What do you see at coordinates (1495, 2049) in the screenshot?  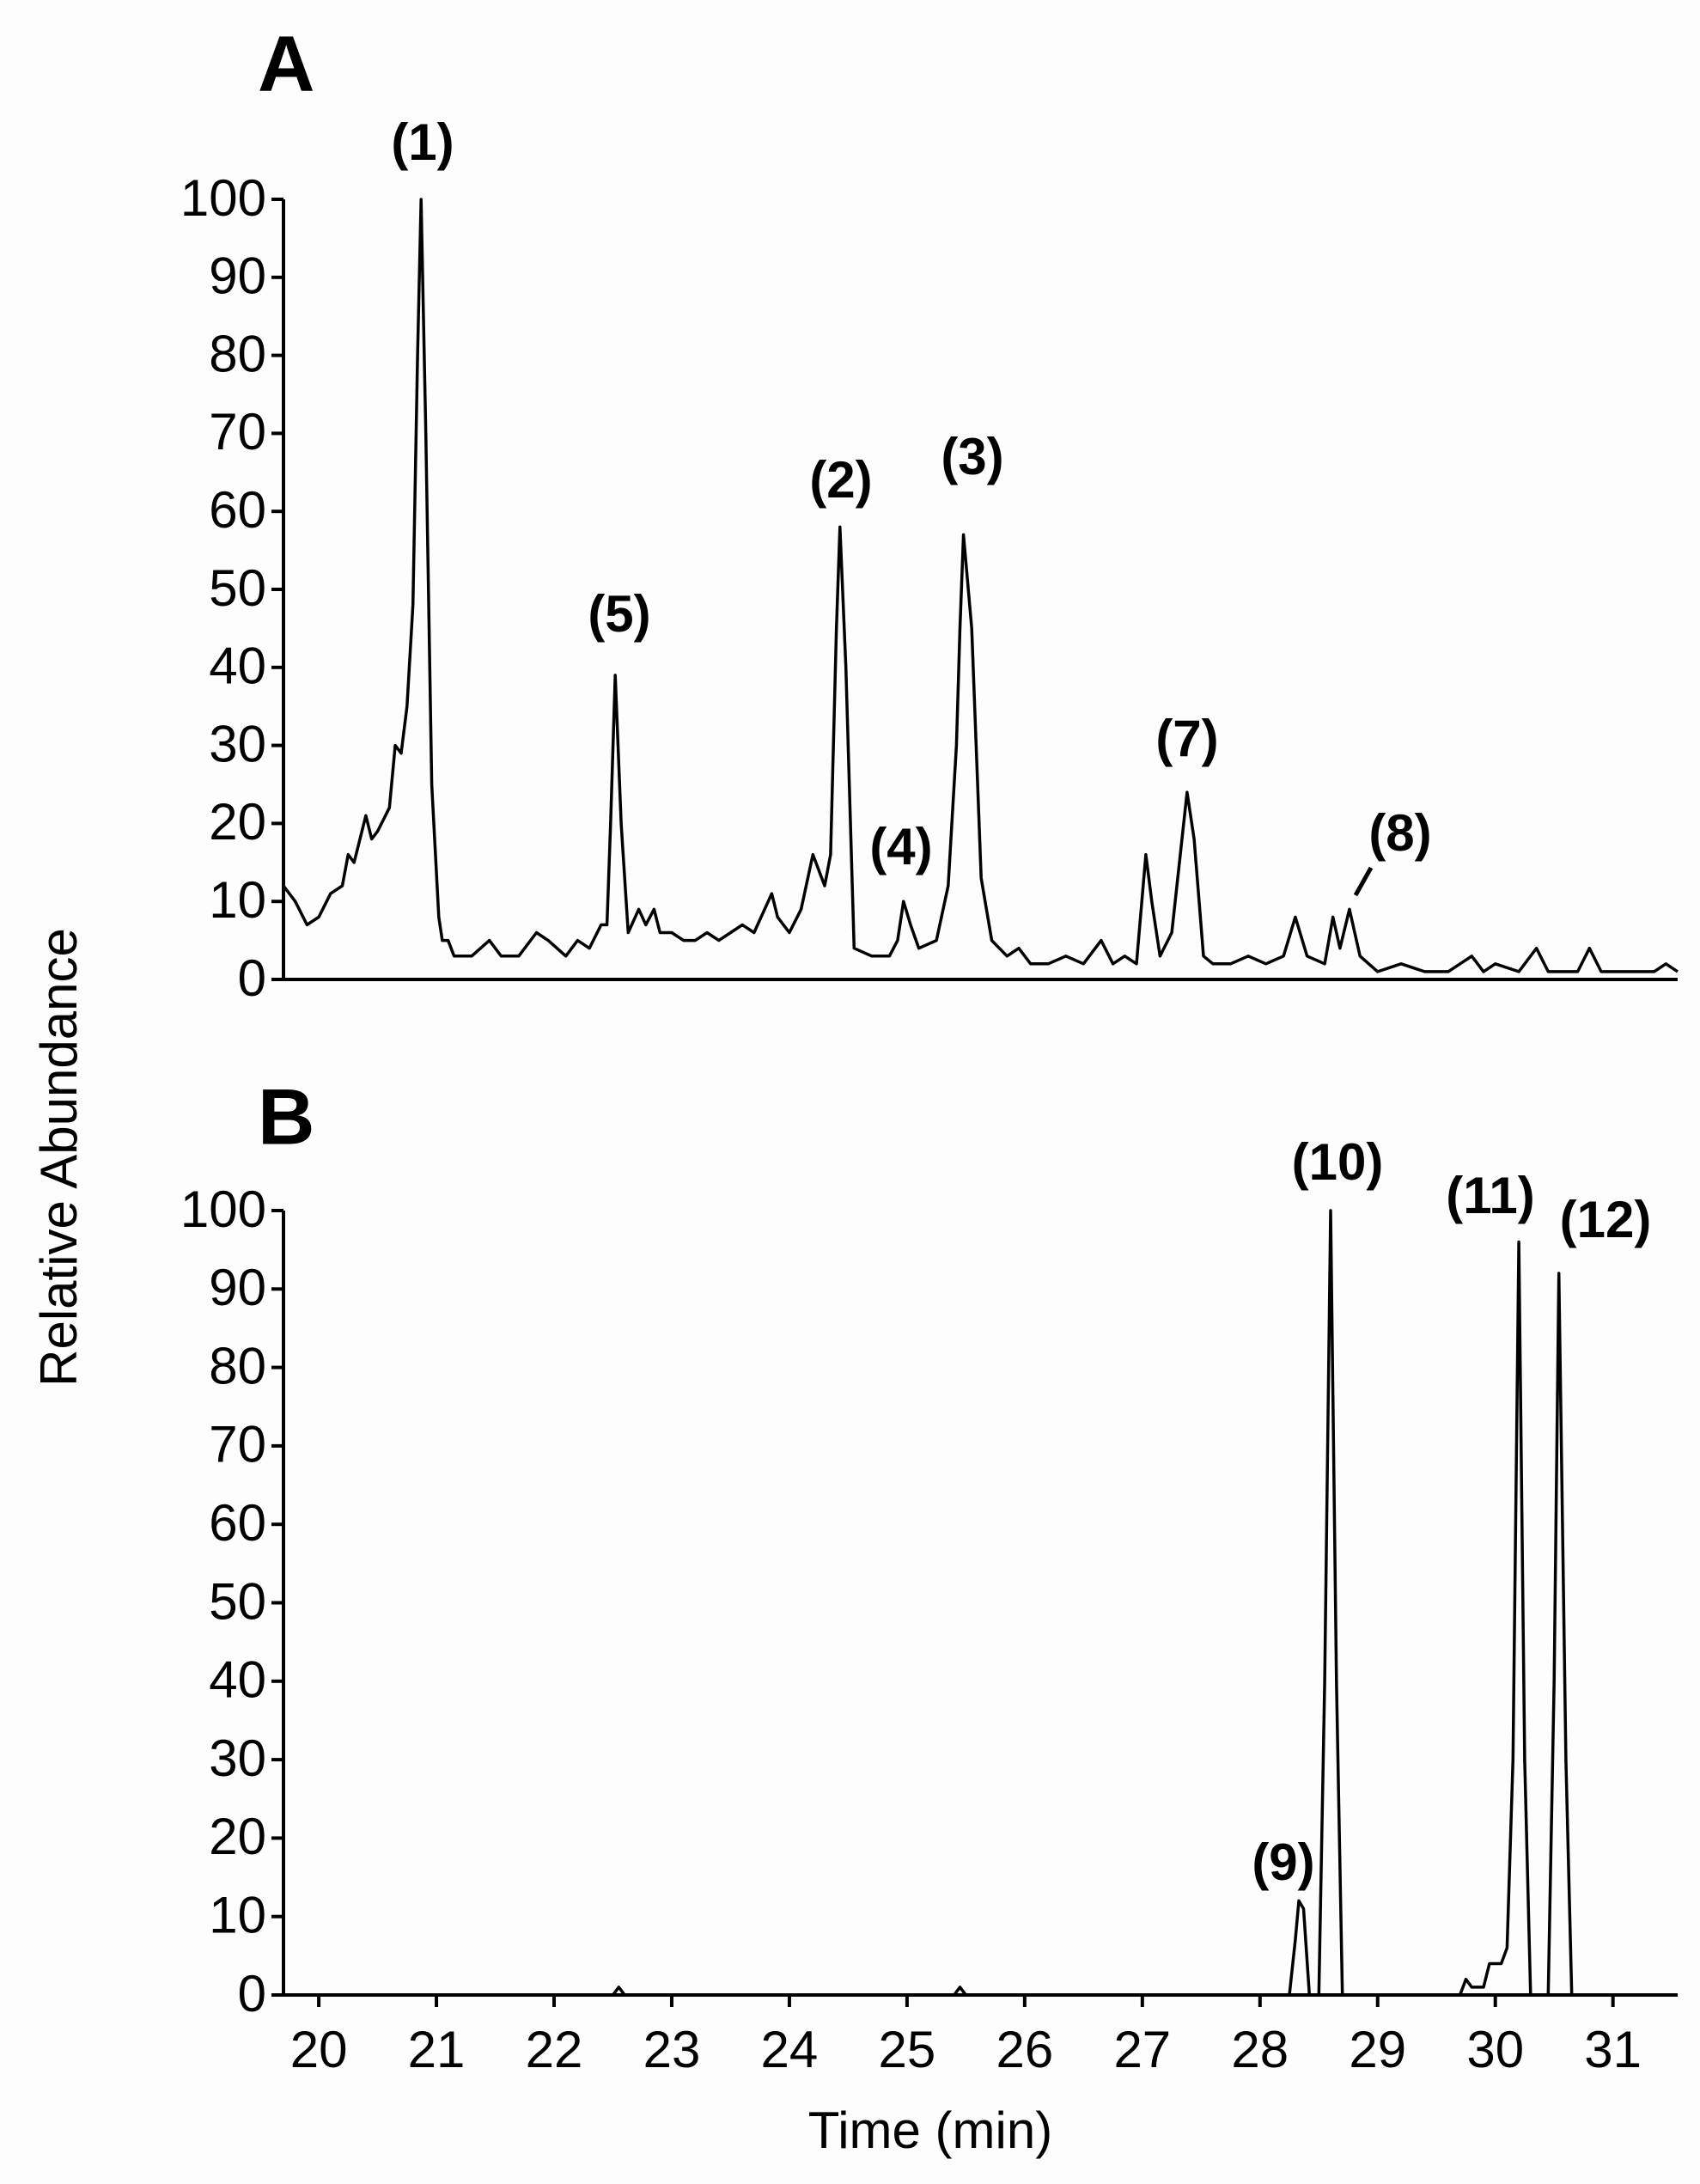 I see `x-tick-label: 30` at bounding box center [1495, 2049].